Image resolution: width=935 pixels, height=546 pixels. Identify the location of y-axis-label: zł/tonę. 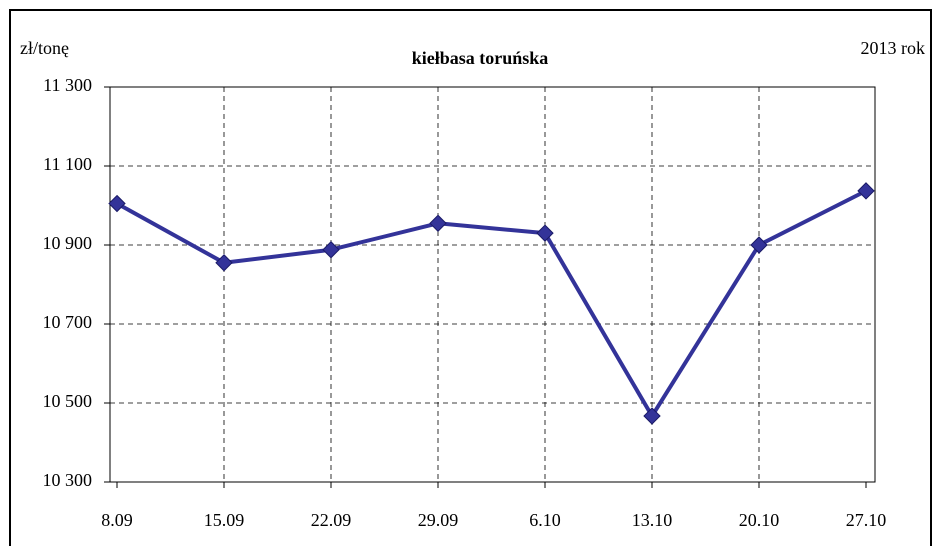
(44, 48).